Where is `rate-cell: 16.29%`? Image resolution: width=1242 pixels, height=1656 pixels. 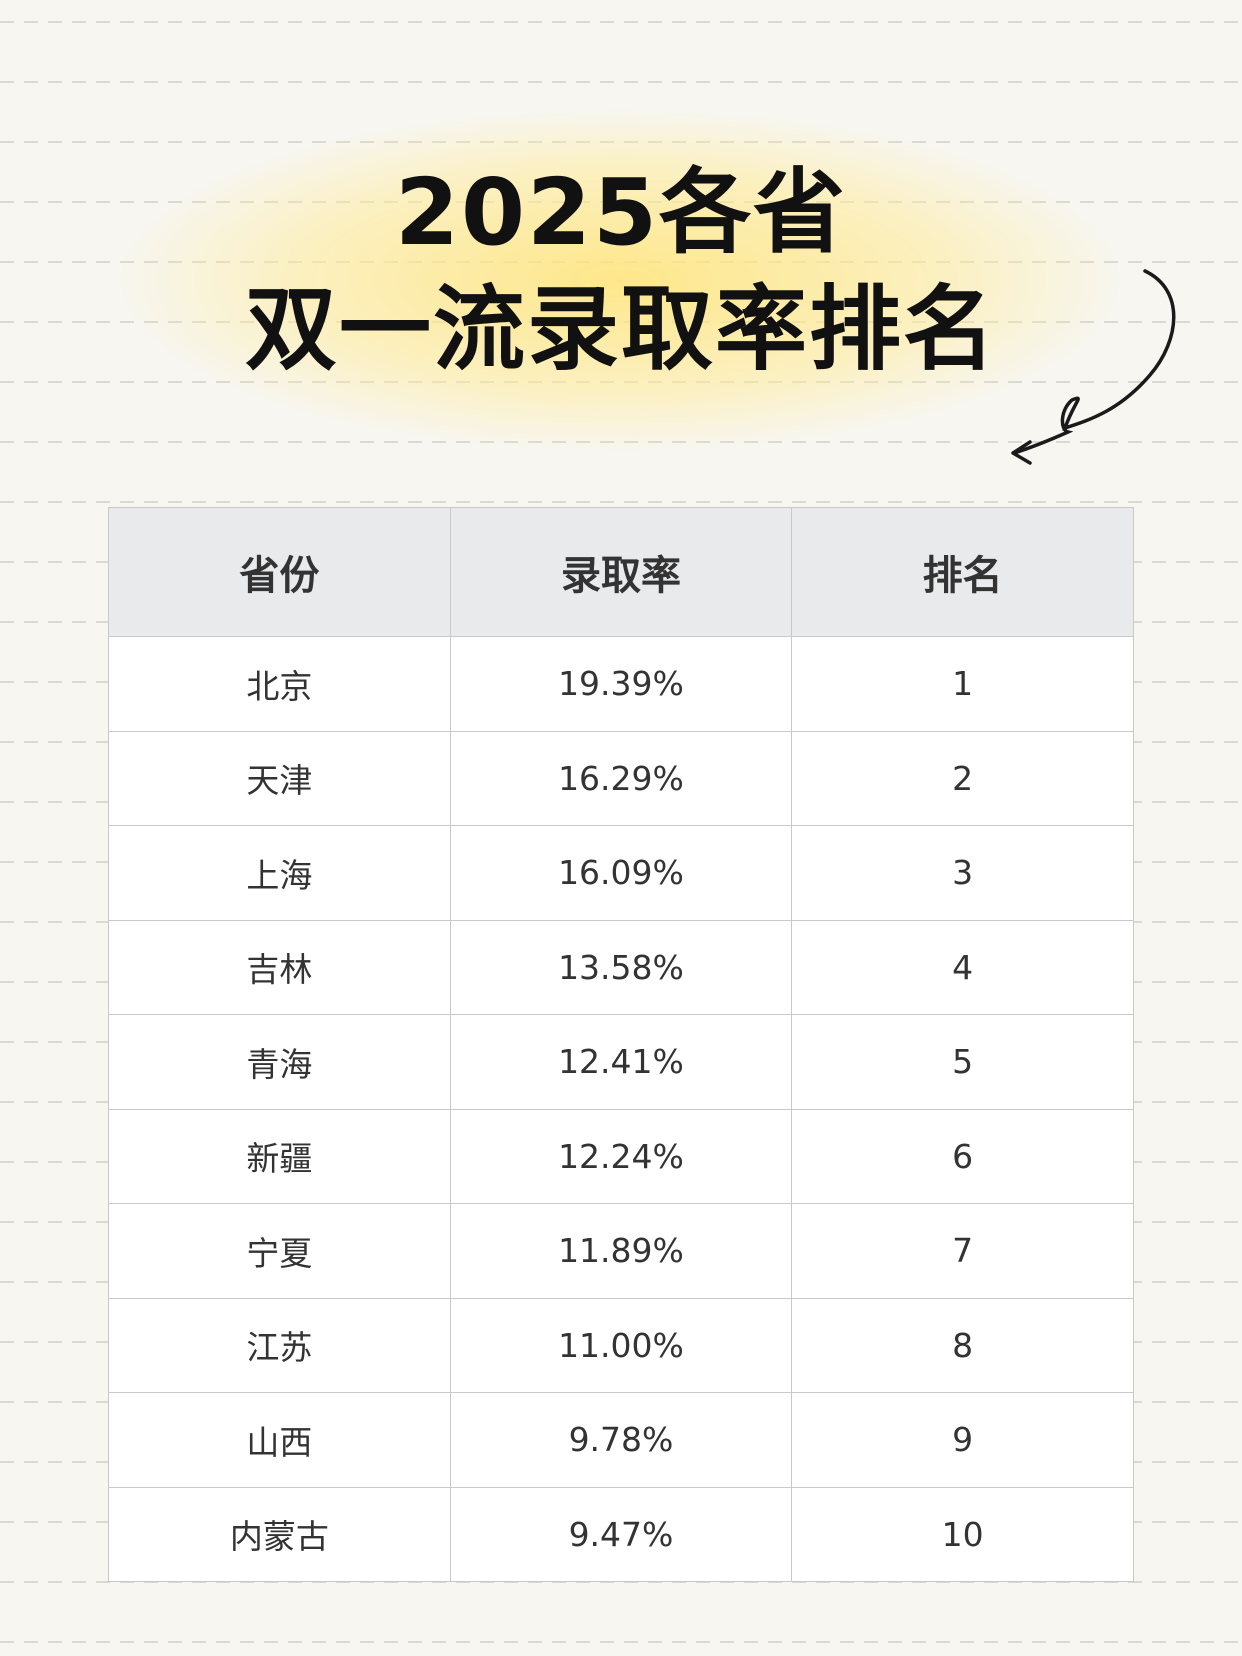
rate-cell: 16.29% is located at coordinates (621, 778).